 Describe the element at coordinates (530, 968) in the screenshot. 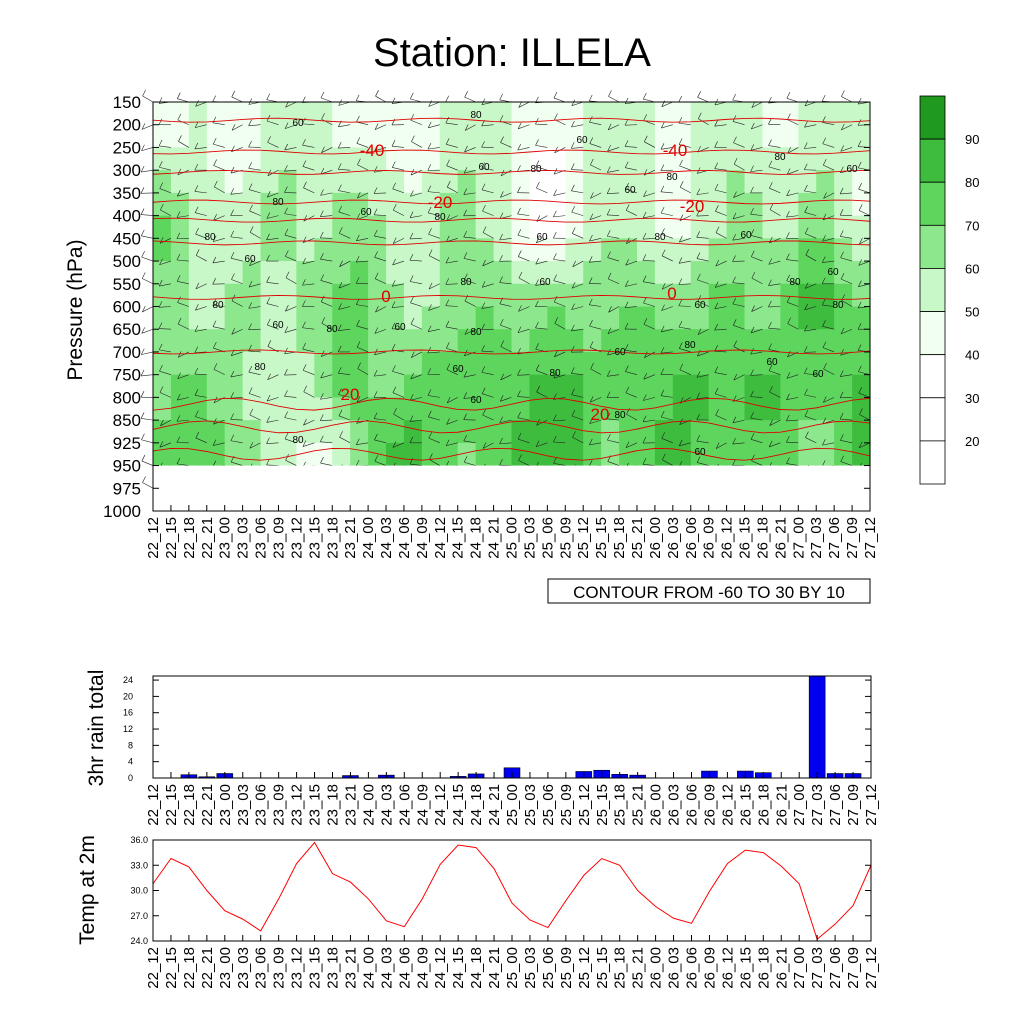

I see `time-tick-label: 25_03` at that location.